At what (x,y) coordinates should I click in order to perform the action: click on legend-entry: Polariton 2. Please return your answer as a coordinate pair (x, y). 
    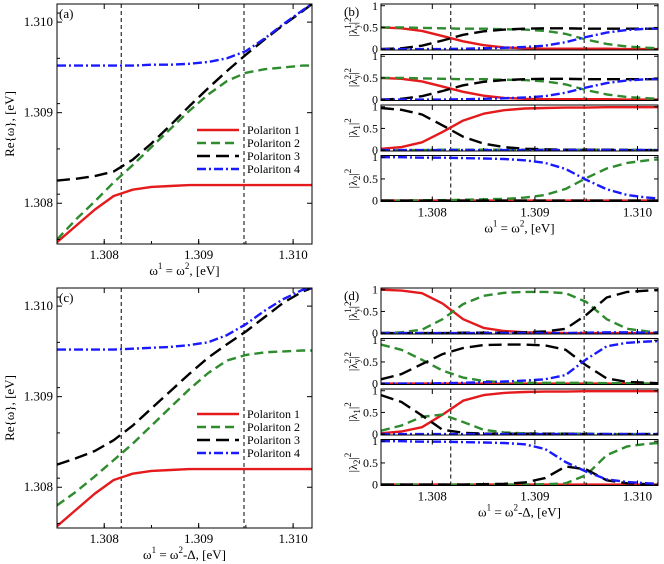
    Looking at the image, I should click on (273, 427).